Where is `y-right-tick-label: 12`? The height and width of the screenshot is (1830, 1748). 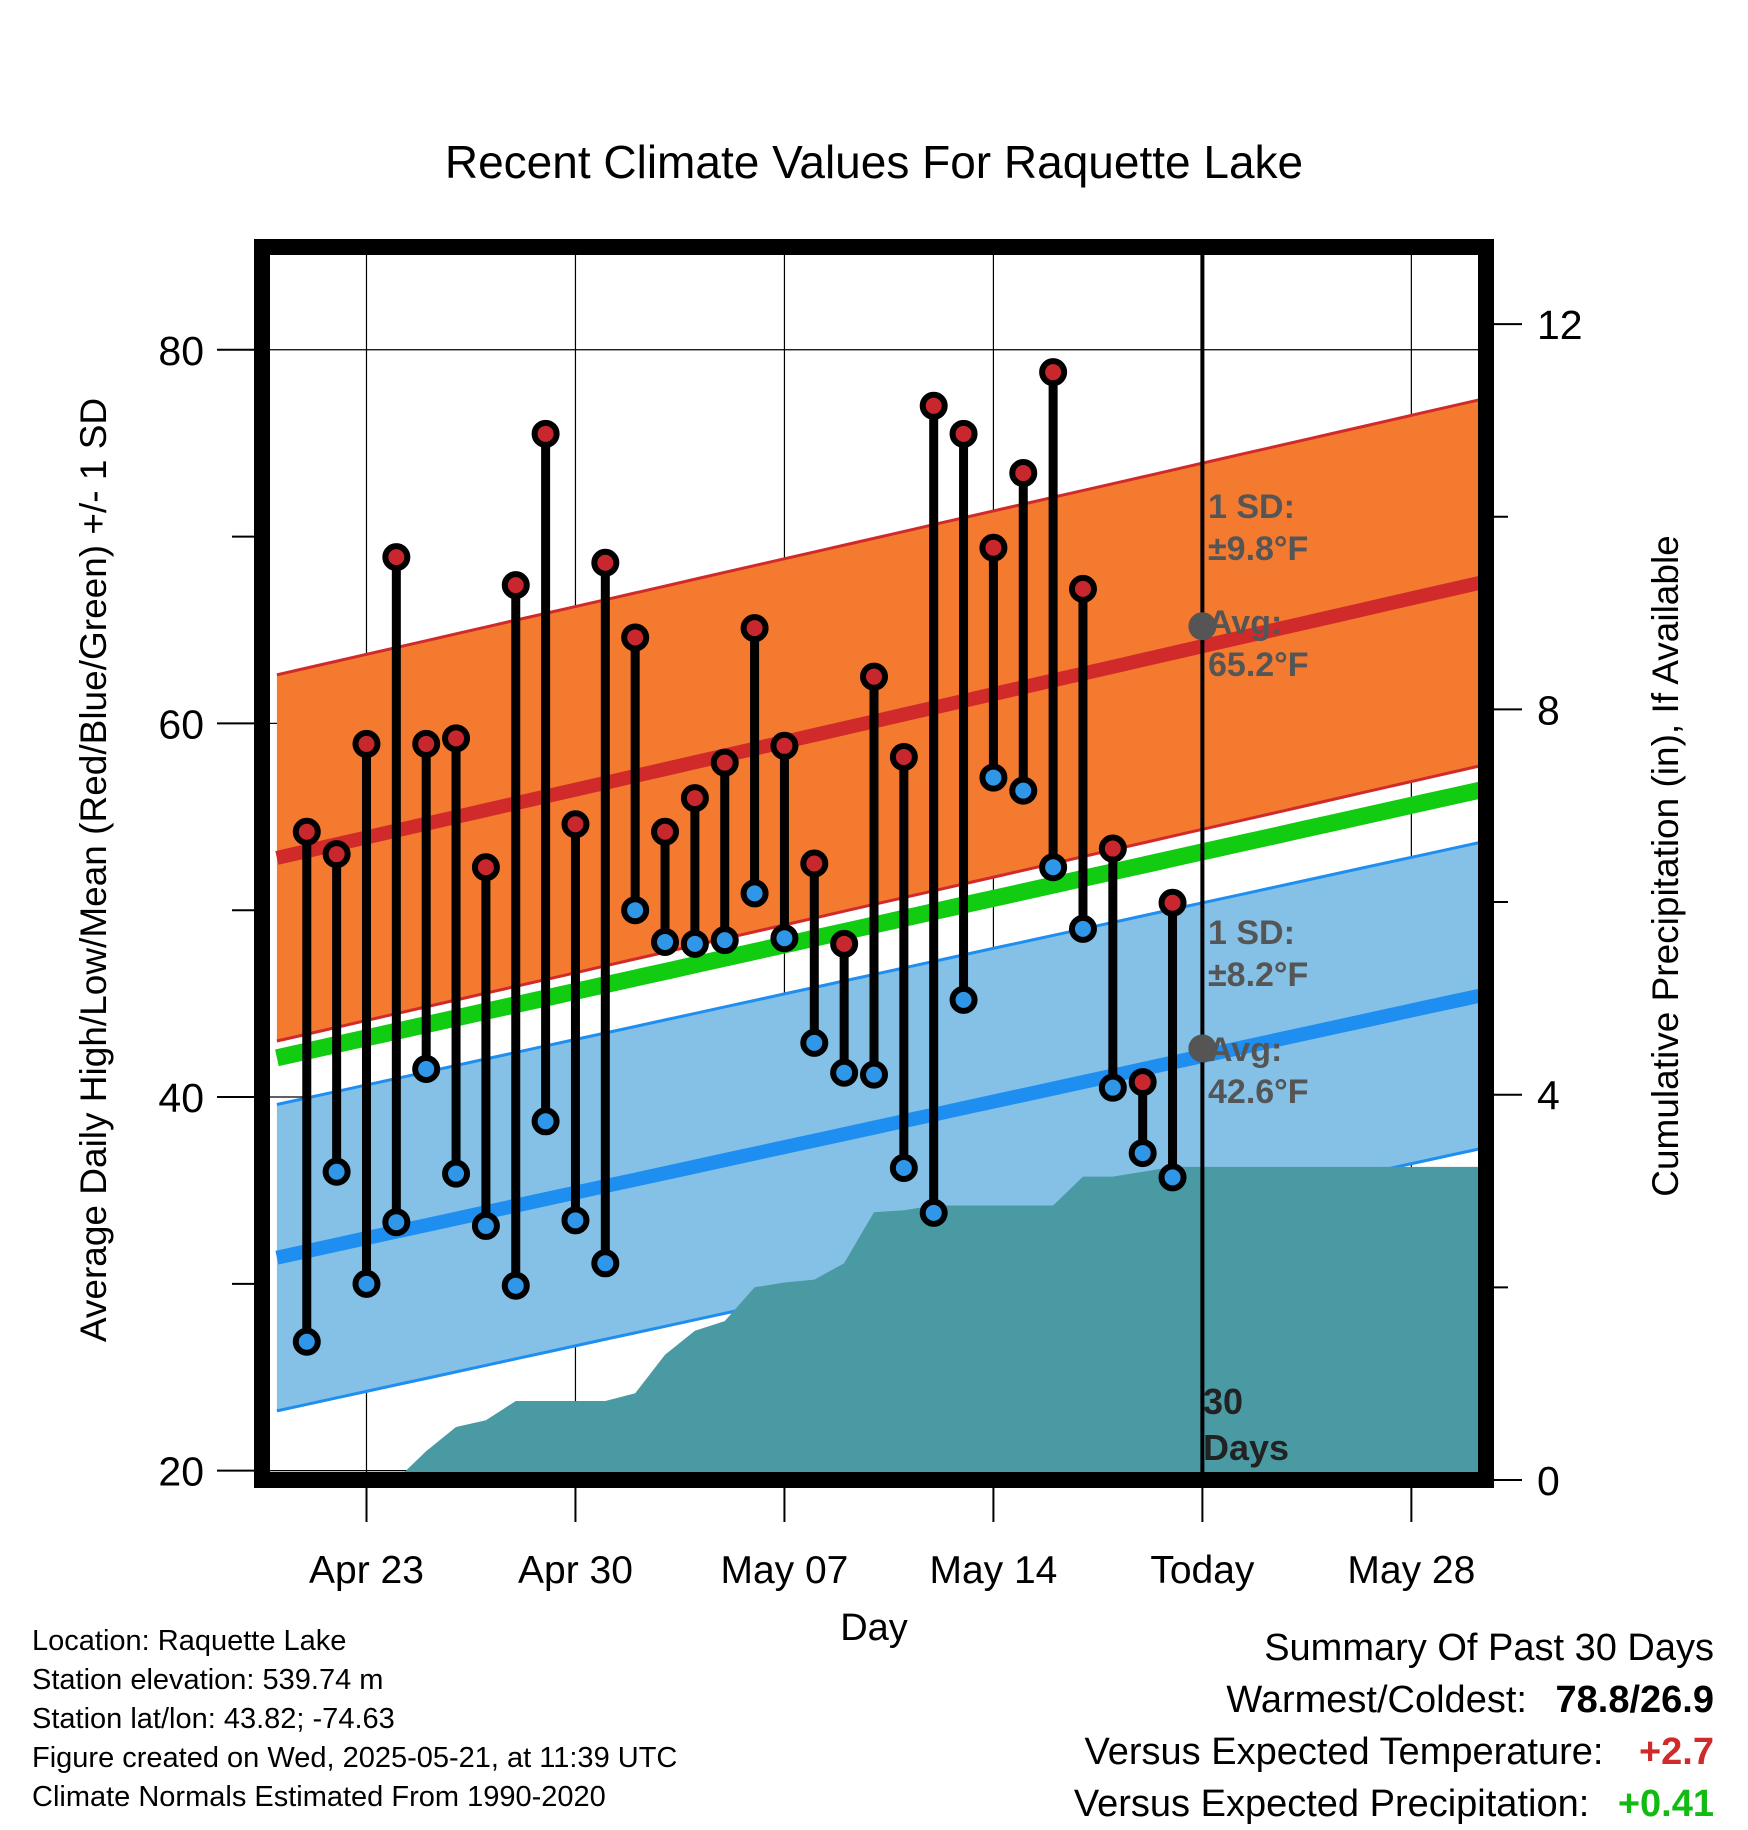 y-right-tick-label: 12 is located at coordinates (1560, 325).